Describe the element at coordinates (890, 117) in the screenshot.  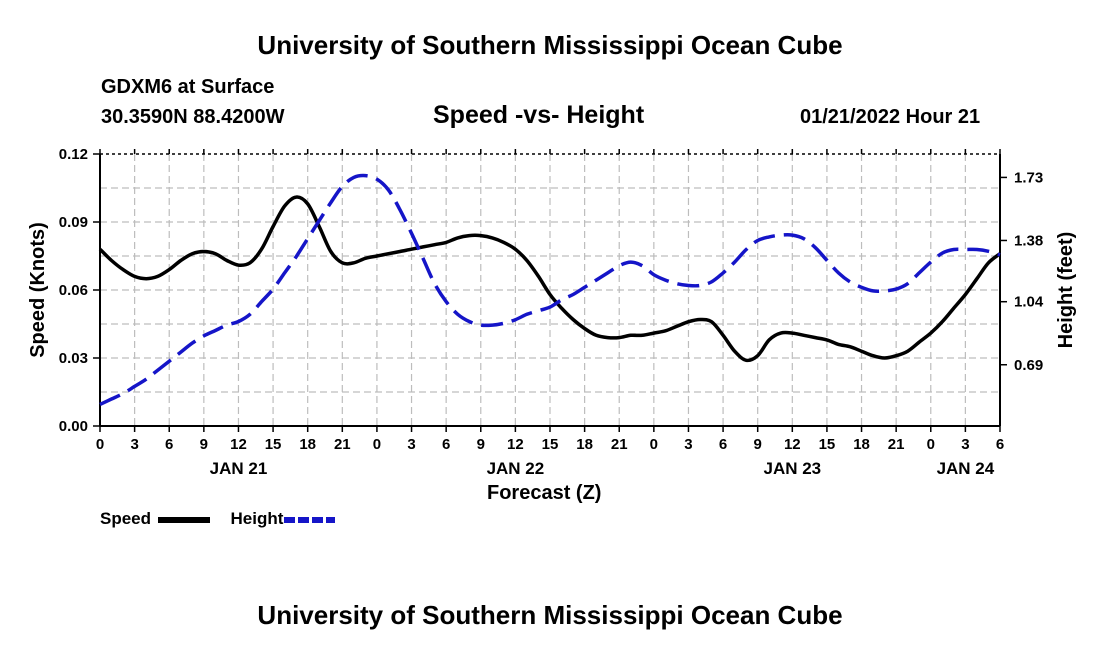
I see `forecast-datetime: 01/21/2022 Hour 21` at that location.